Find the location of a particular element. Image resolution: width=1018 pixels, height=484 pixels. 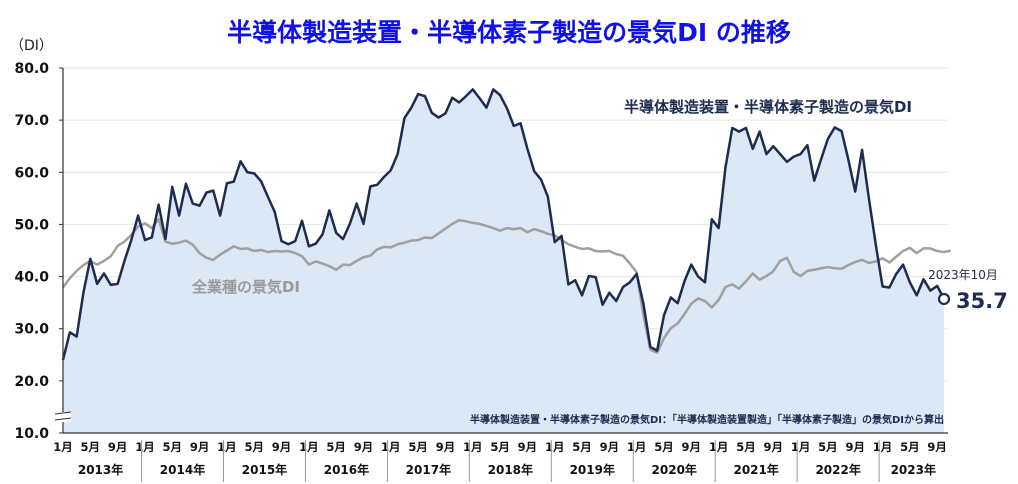

last-date-label: 2023年10月 is located at coordinates (963, 275).